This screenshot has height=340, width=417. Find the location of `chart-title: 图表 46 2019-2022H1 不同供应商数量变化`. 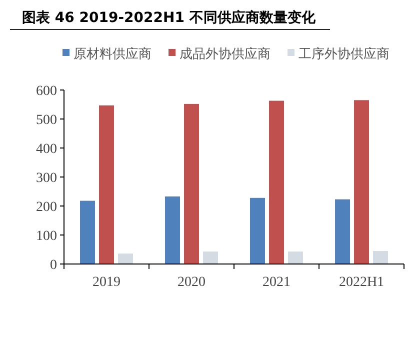

chart-title: 图表 46 2019-2022H1 不同供应商数量变化 is located at coordinates (169, 17).